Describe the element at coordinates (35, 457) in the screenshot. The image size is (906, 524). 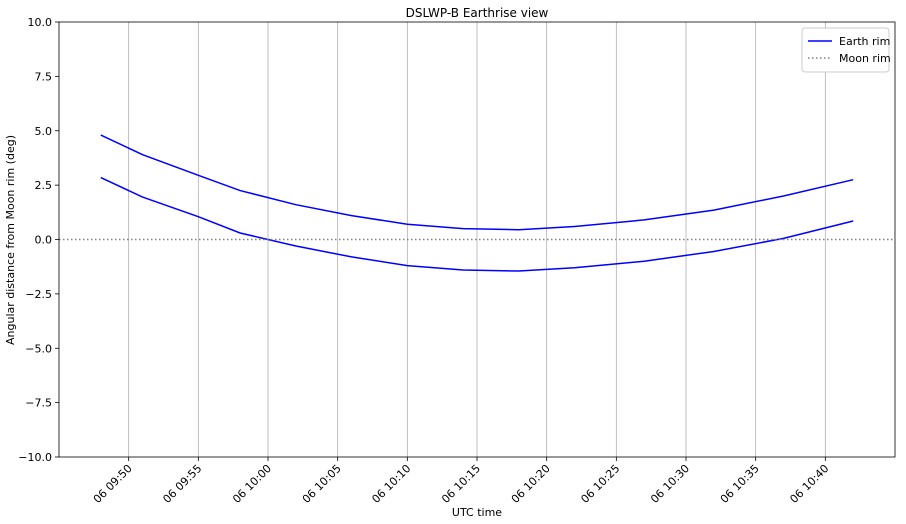
I see `y-tick-label: −10.0` at that location.